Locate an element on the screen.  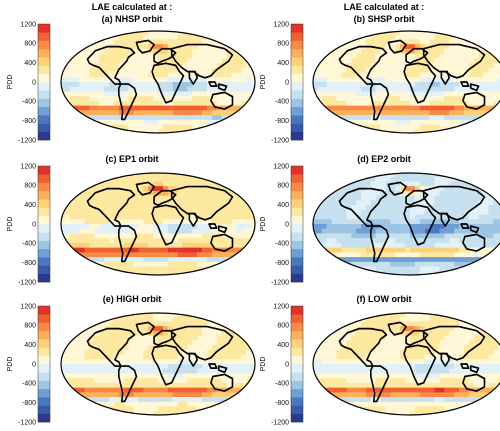
colorbar-label: PDD is located at coordinates (10, 364).